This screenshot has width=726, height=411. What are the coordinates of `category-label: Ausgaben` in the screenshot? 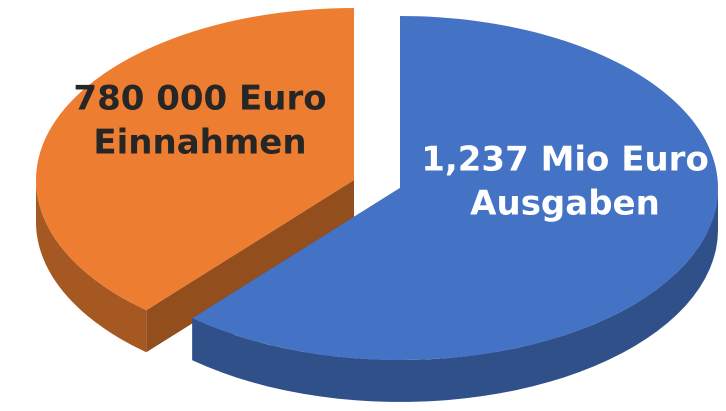 It's located at (565, 204).